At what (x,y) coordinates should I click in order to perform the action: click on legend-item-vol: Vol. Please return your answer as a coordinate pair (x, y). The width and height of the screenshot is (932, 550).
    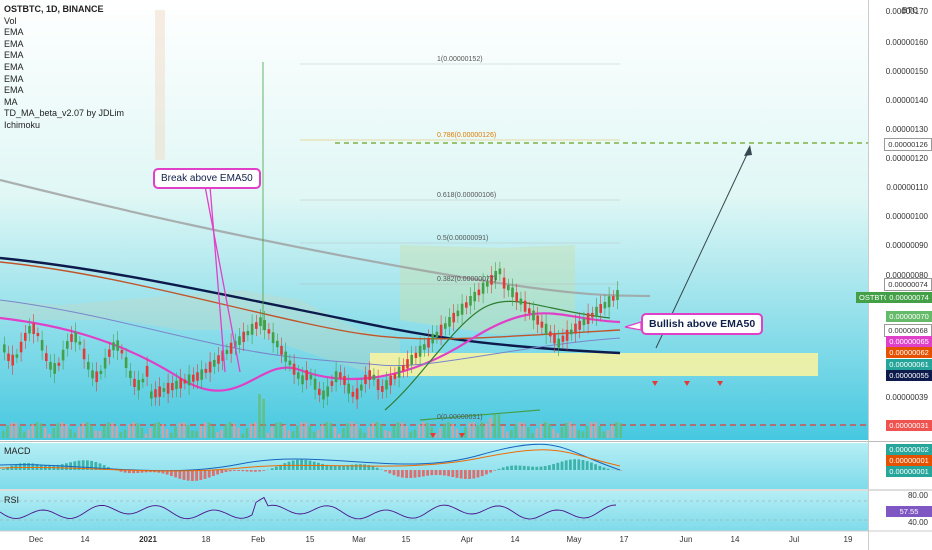
    Looking at the image, I should click on (10, 20).